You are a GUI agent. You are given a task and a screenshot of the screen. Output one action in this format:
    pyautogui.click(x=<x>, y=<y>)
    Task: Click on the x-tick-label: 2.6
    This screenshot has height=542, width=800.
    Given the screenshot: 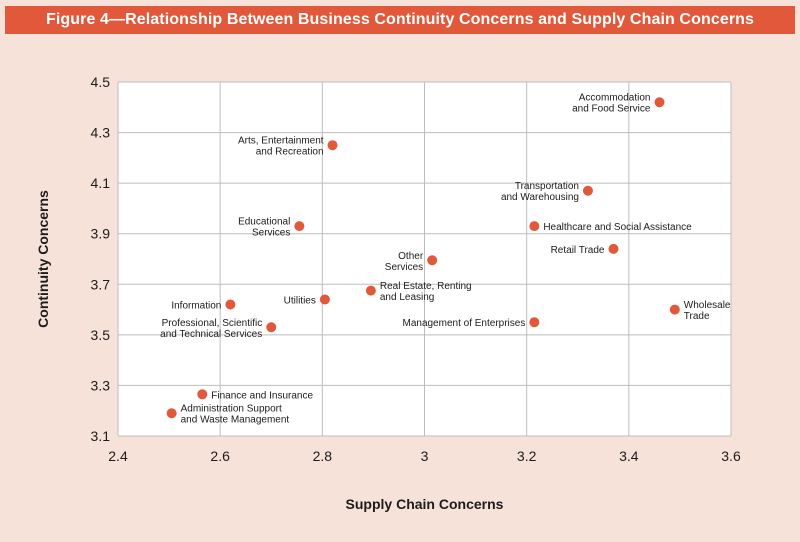 What is the action you would take?
    pyautogui.click(x=220, y=456)
    